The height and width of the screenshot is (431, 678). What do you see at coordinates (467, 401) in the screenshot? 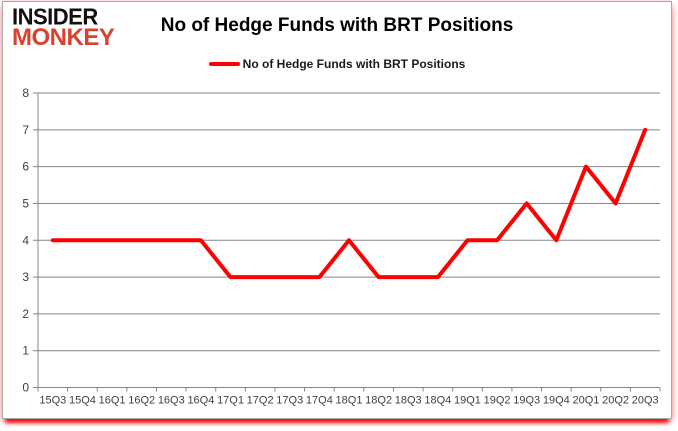
I see `x-tick-label: 19Q1` at bounding box center [467, 401].